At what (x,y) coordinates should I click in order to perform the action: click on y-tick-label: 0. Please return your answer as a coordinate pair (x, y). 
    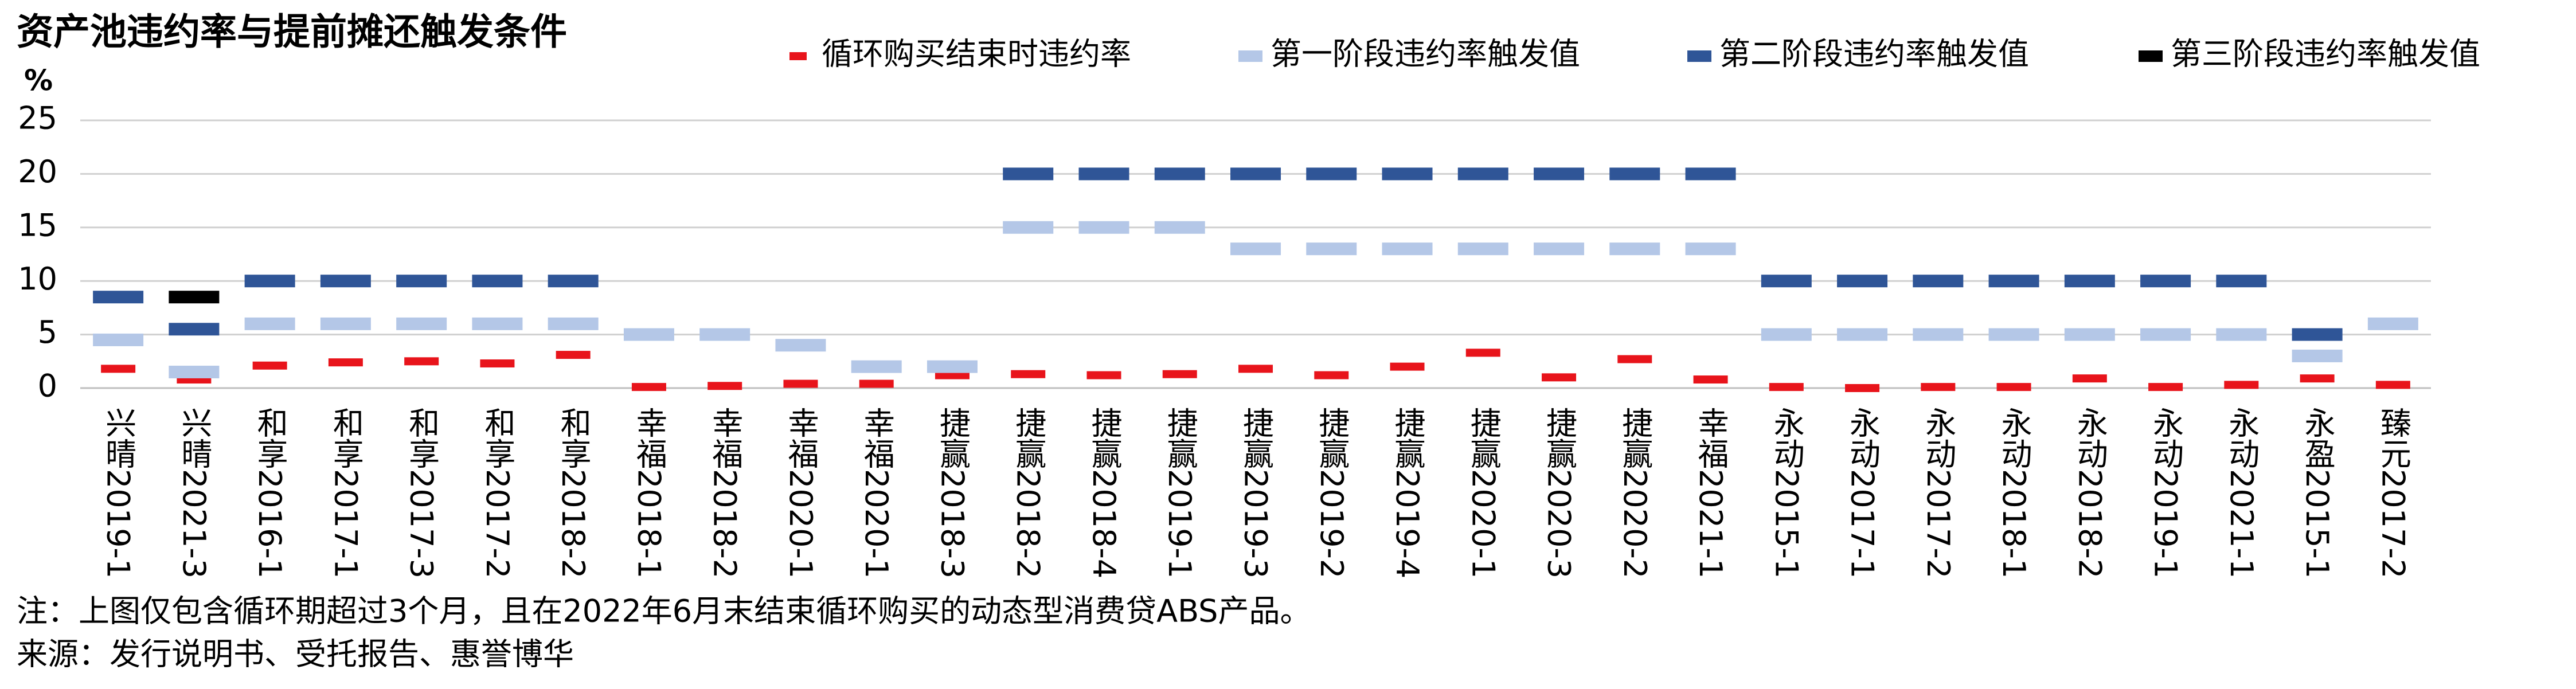
    Looking at the image, I should click on (47, 386).